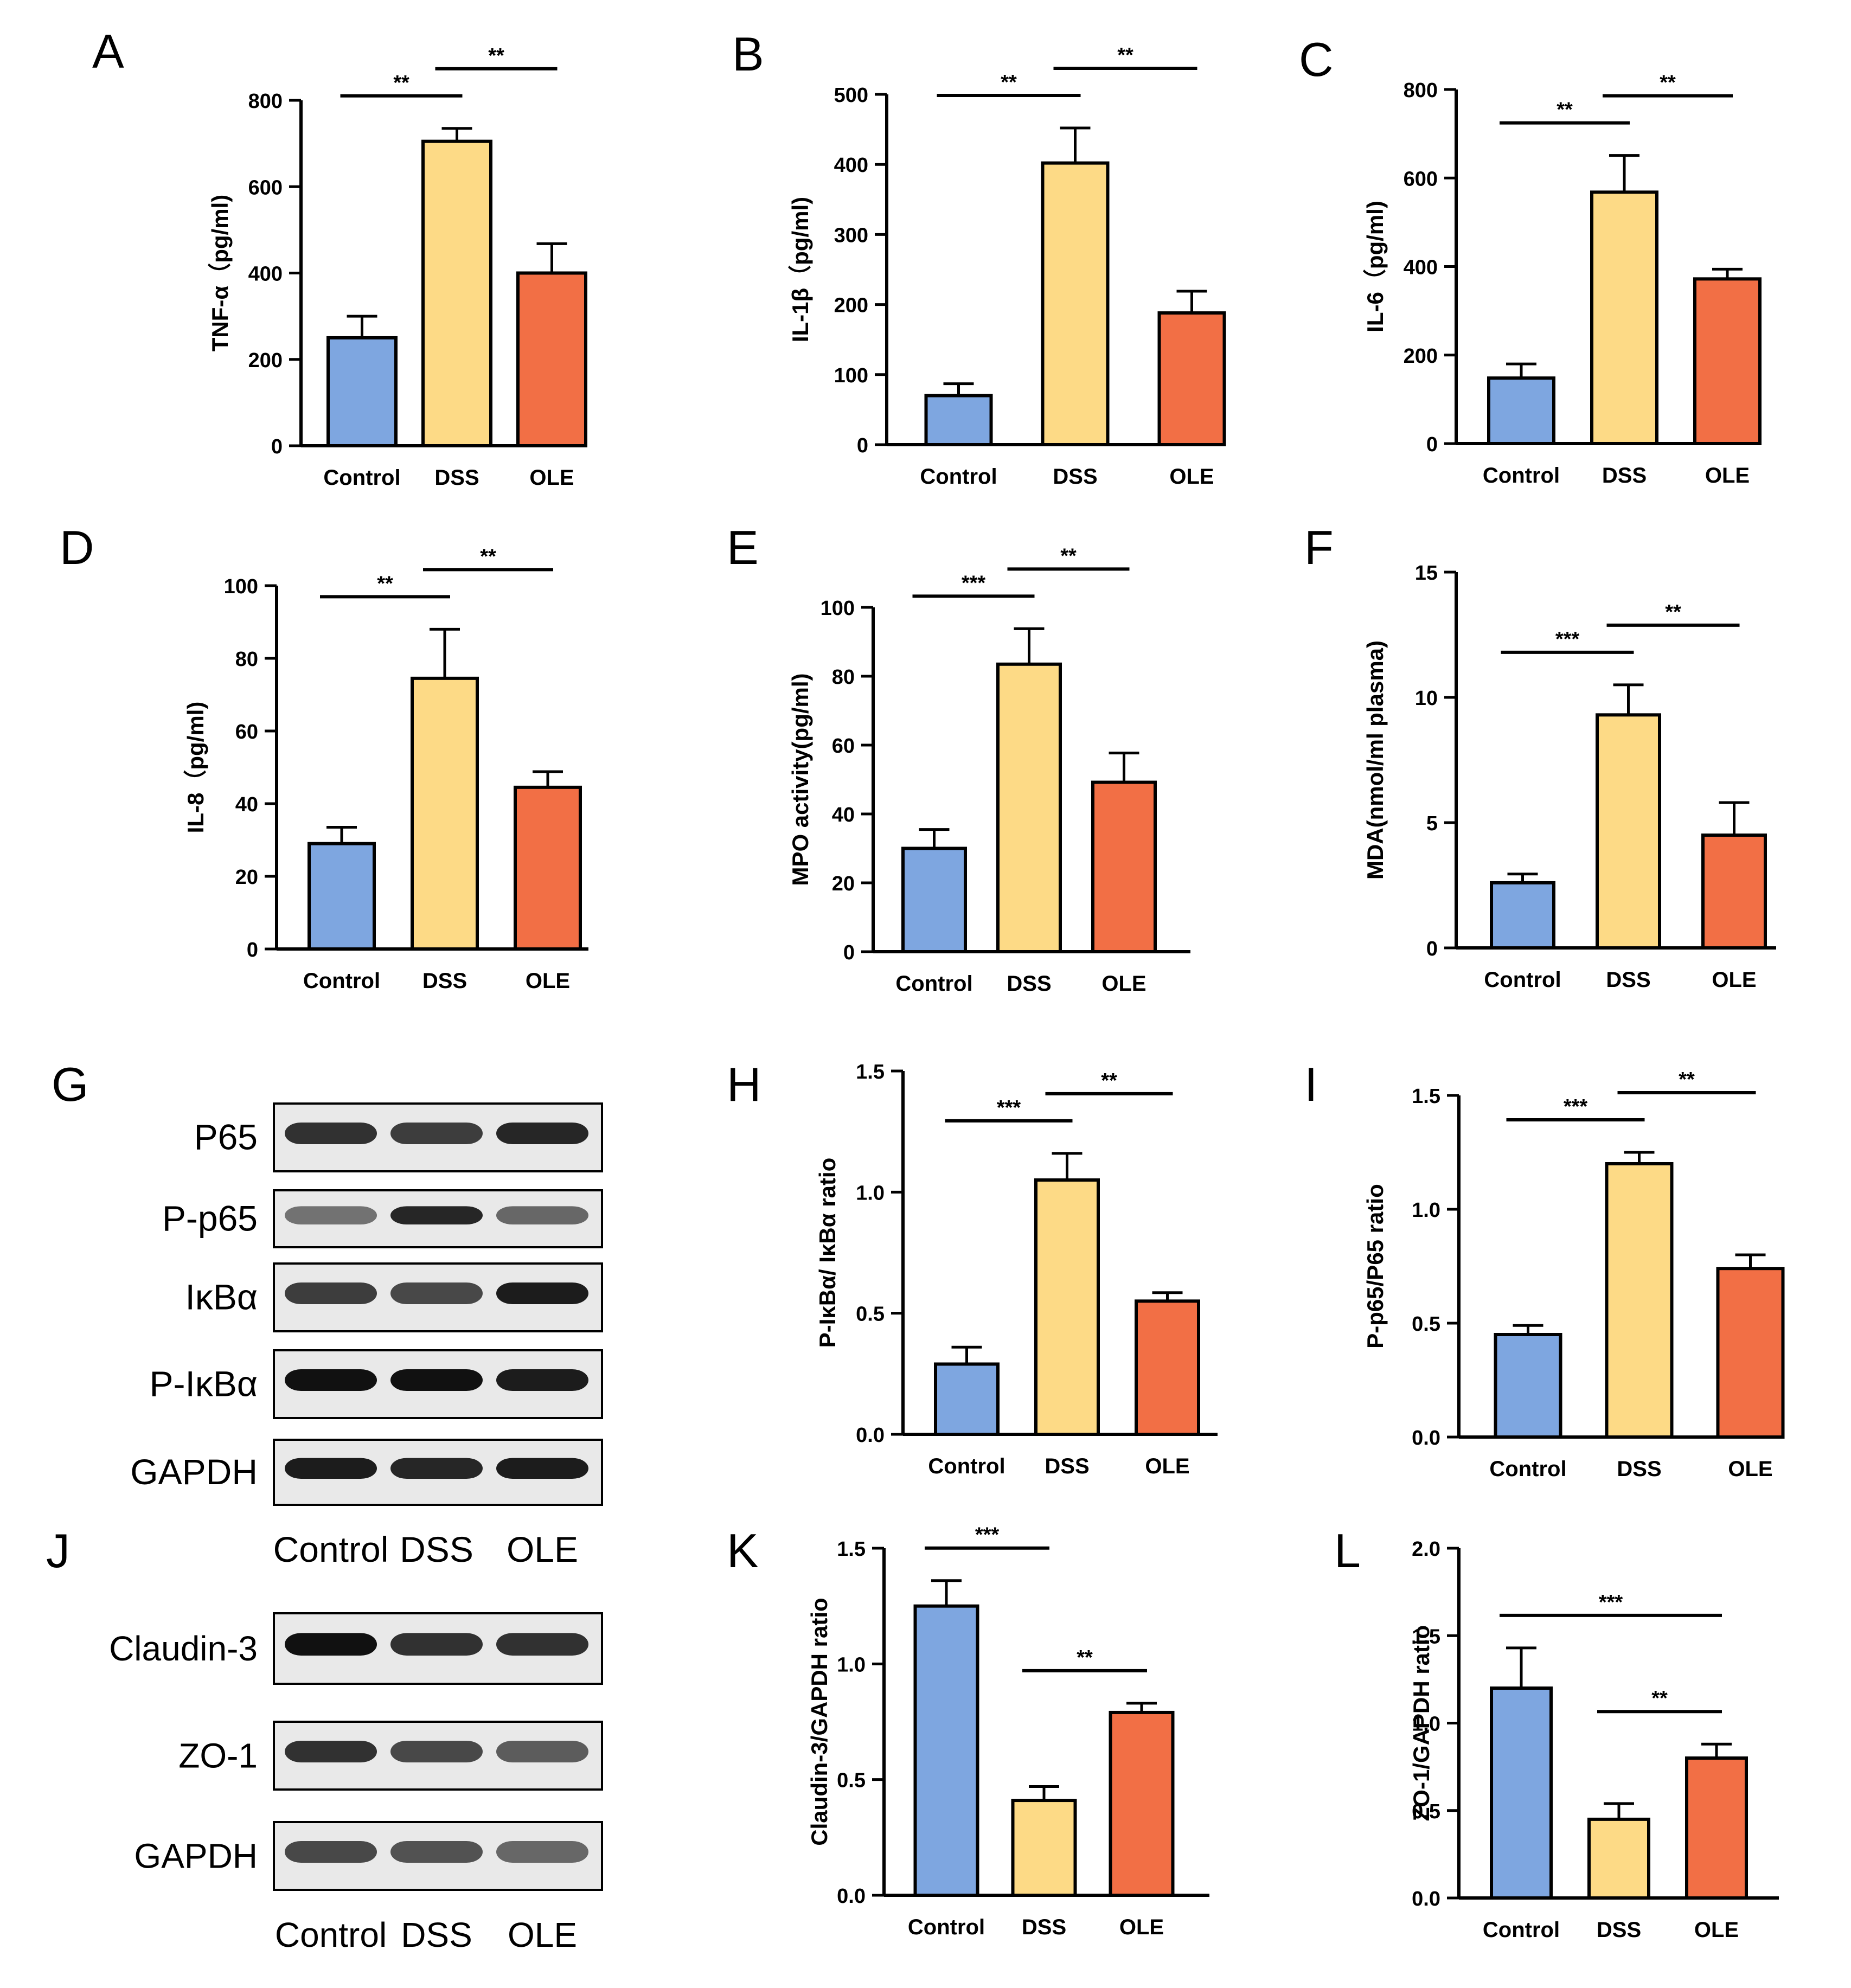 The image size is (1851, 1988). What do you see at coordinates (1426, 698) in the screenshot?
I see `y-tick-label: 10` at bounding box center [1426, 698].